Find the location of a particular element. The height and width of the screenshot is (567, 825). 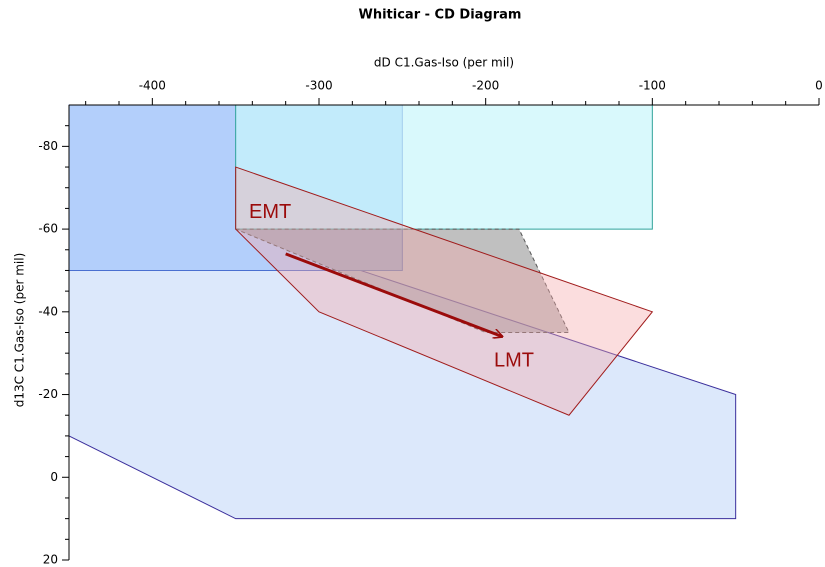

x-tick-label: 0 is located at coordinates (819, 86).